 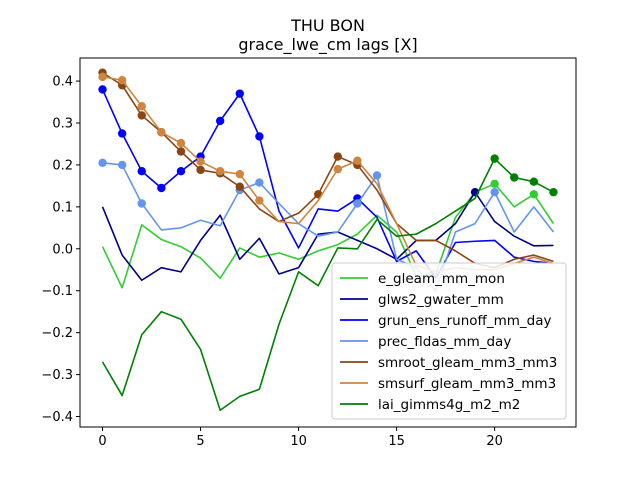 I want to click on y-tick-label: −0.4, so click(x=57, y=417).